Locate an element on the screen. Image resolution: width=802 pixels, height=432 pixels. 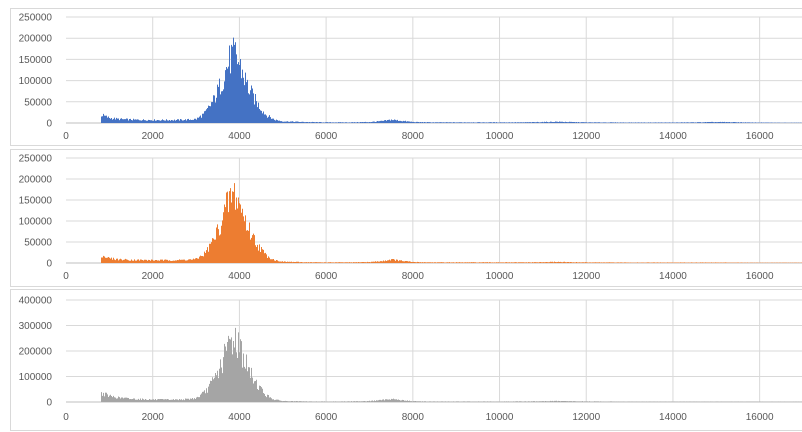
chart-2-y-tick-label: 0 is located at coordinates (49, 264).